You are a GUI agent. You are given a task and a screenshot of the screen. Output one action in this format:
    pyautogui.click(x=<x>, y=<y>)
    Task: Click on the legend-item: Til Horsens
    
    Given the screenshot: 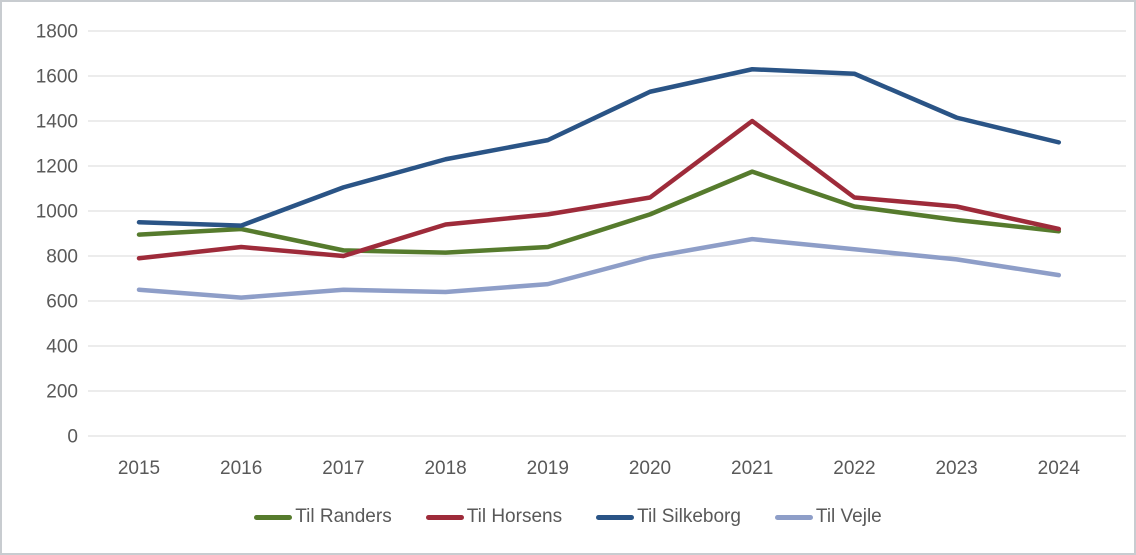 What is the action you would take?
    pyautogui.click(x=494, y=517)
    